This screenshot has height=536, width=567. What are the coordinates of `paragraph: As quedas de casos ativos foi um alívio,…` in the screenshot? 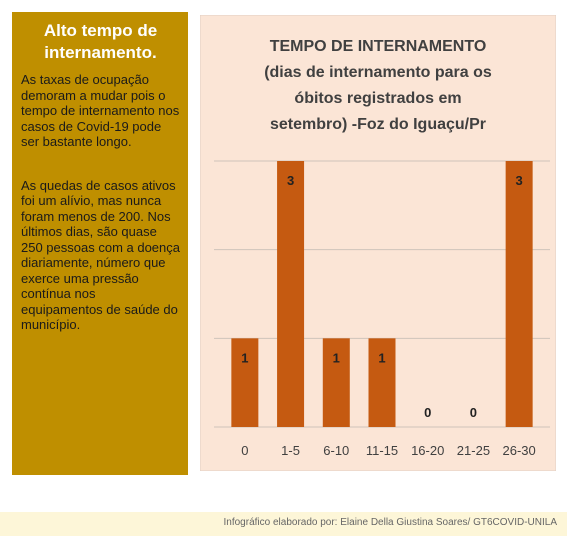 It's located at (100, 255).